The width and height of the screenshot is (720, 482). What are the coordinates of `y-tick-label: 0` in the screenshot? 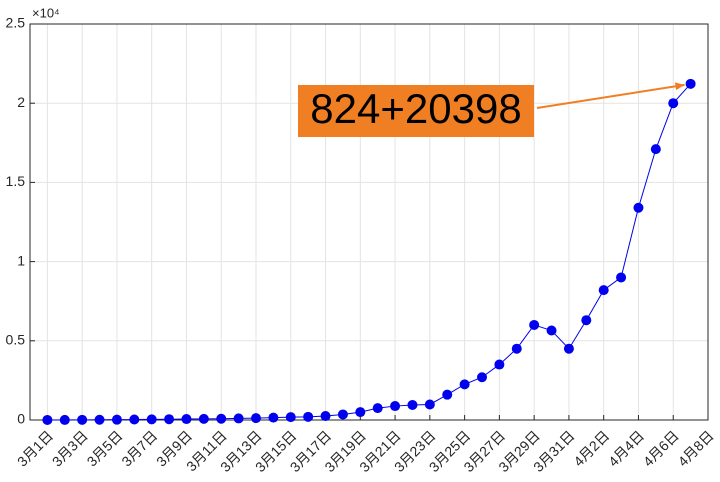 It's located at (21, 419).